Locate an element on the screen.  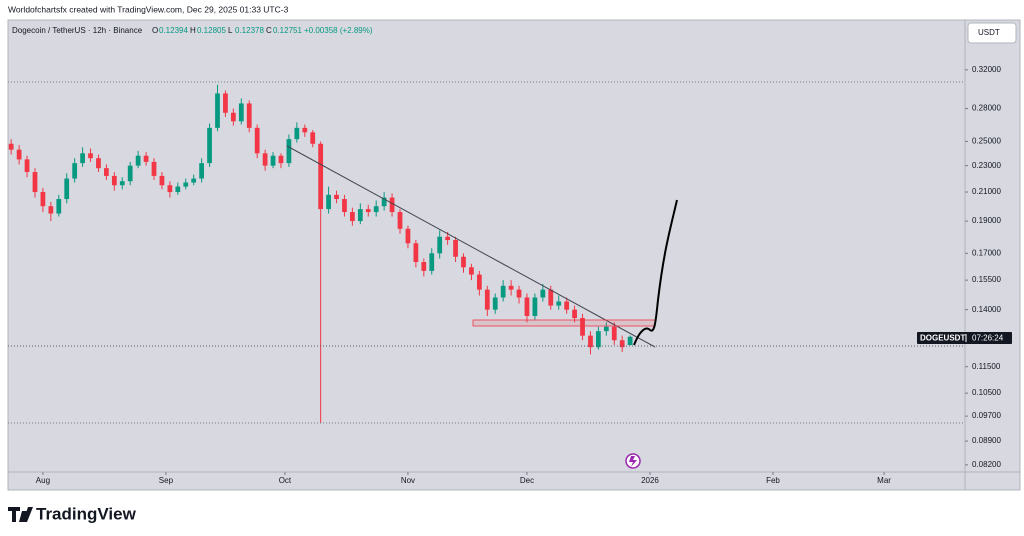
y-tick-label: 0.11500 is located at coordinates (986, 366).